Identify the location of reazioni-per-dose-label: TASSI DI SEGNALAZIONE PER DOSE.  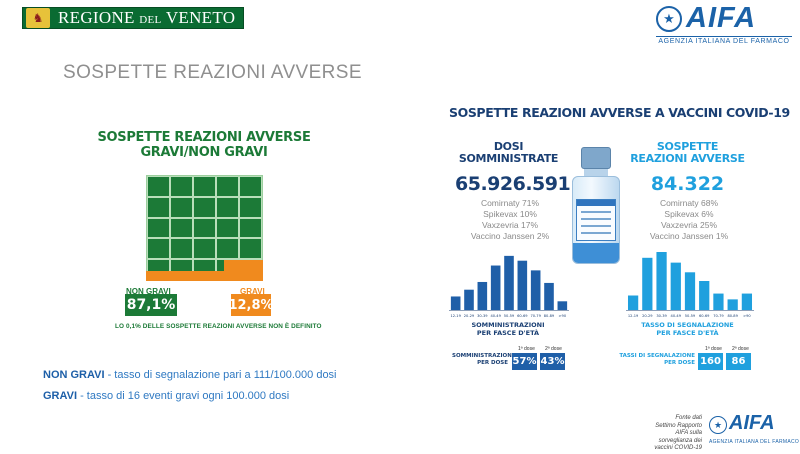
(655, 360).